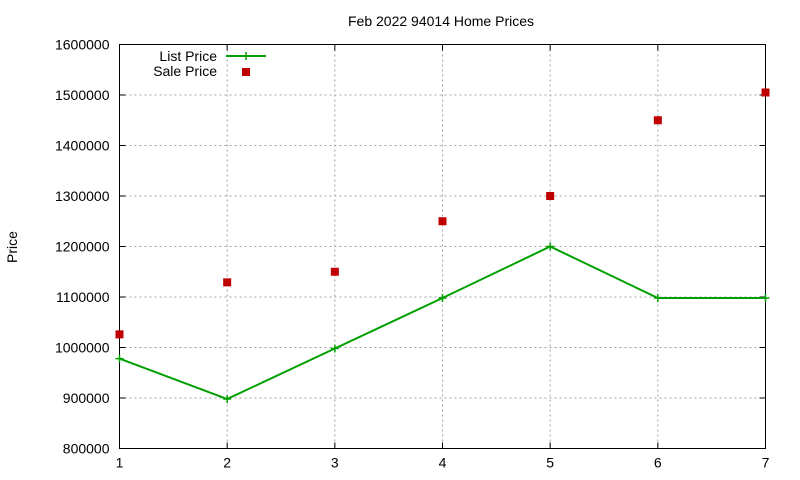 The height and width of the screenshot is (480, 800). I want to click on y-tick-label: 1400000, so click(82, 146).